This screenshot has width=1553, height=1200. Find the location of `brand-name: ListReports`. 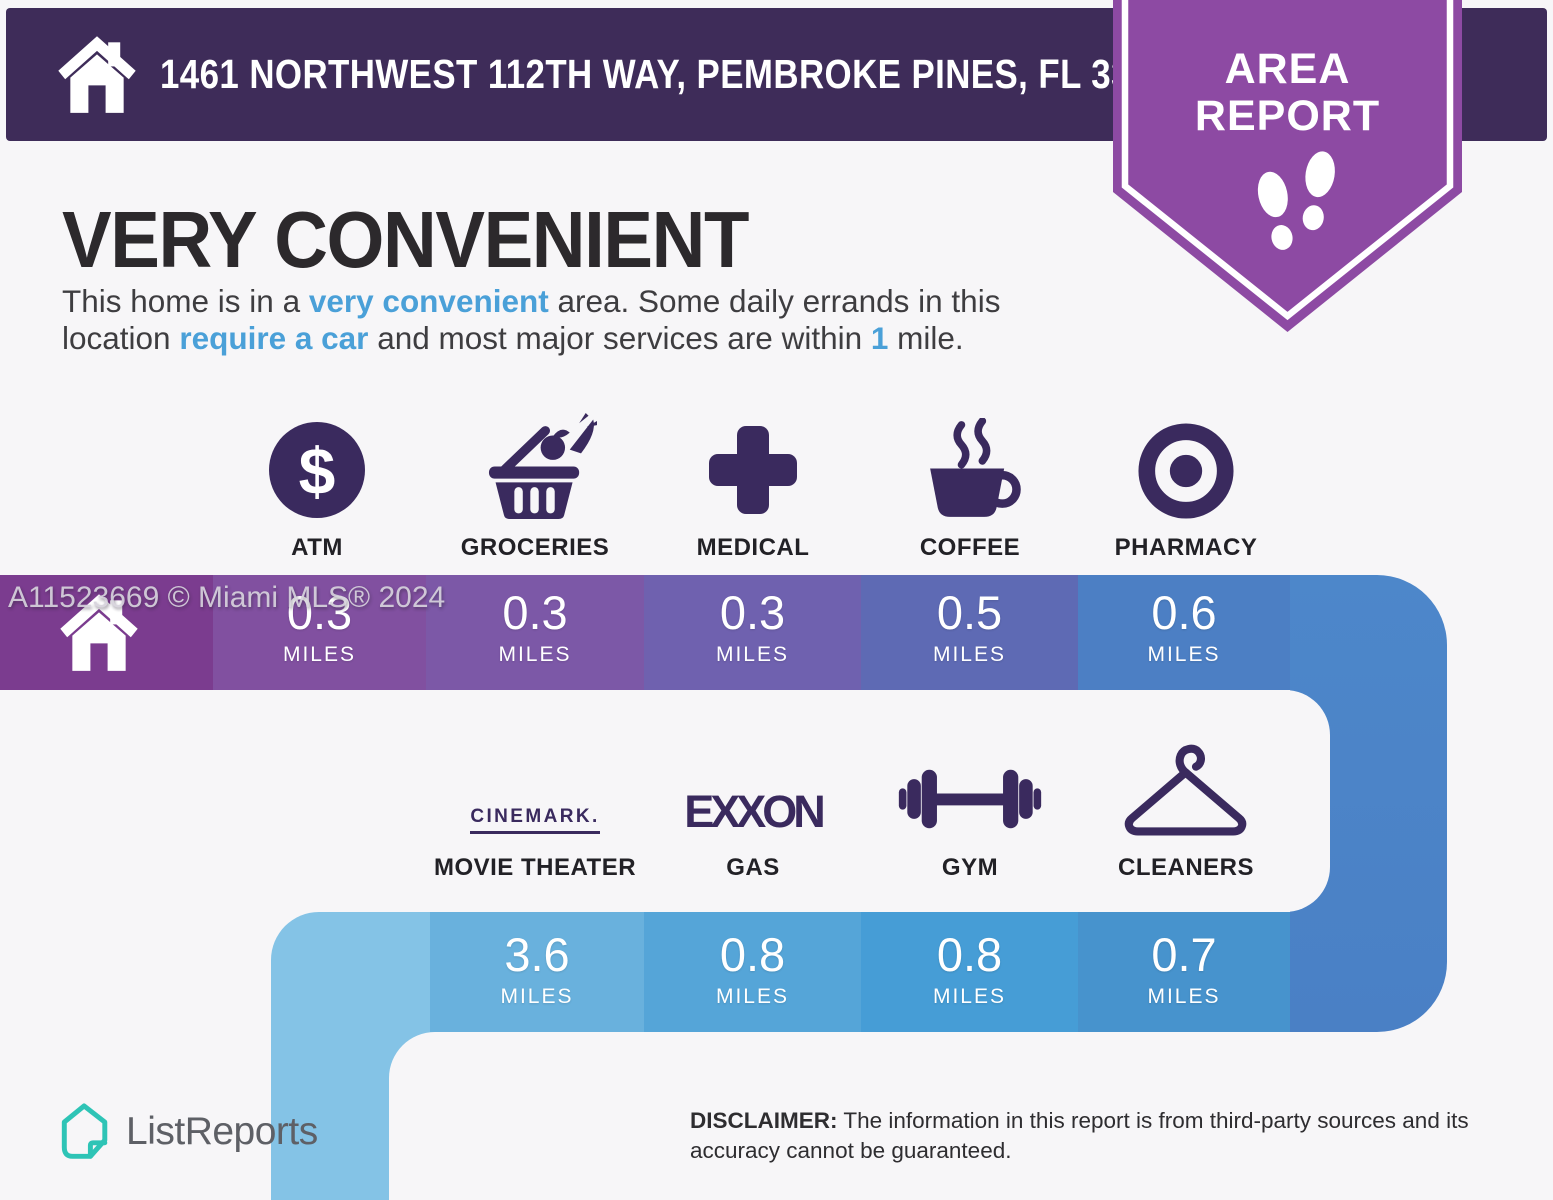

brand-name: ListReports is located at coordinates (222, 1131).